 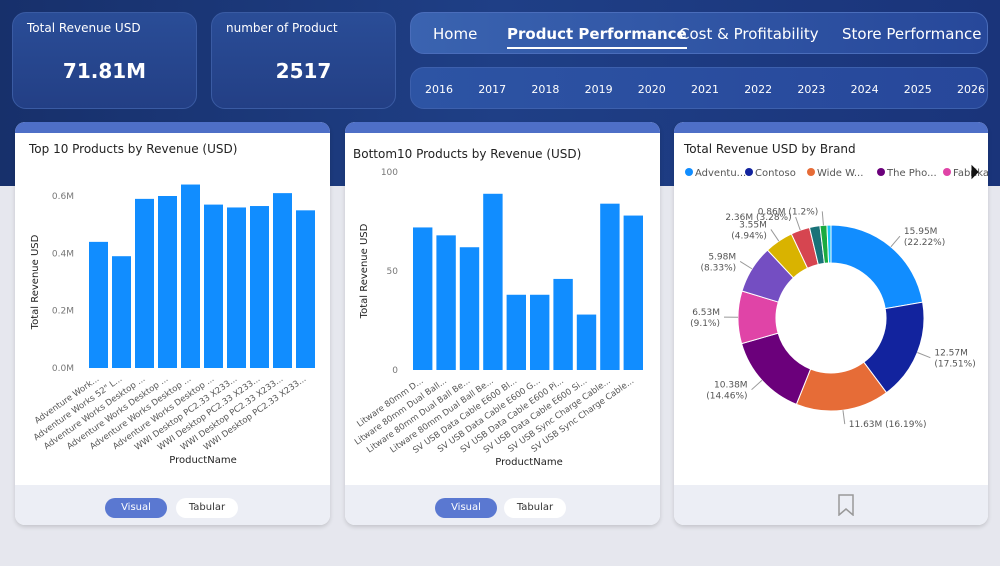 I want to click on y-tick-label: 0.4M, so click(x=63, y=254).